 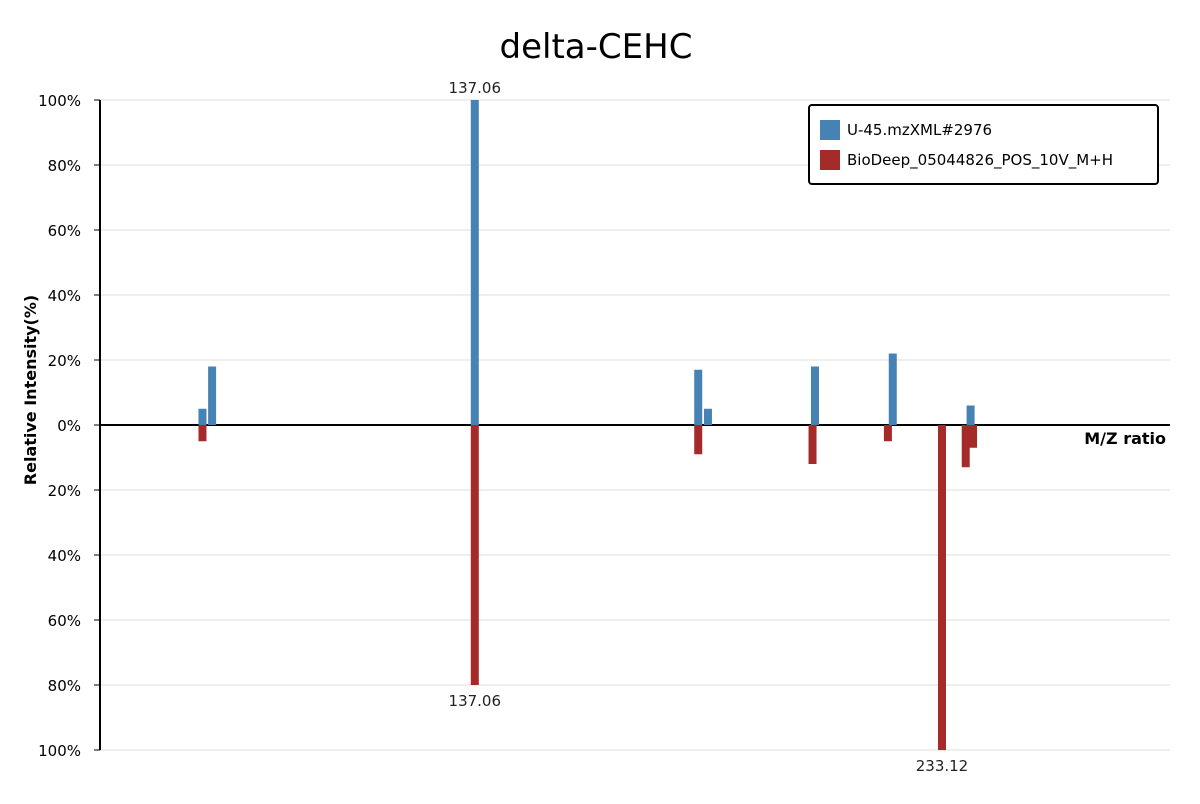 I want to click on y-axis-label: Relative Intensity(%), so click(x=30, y=390).